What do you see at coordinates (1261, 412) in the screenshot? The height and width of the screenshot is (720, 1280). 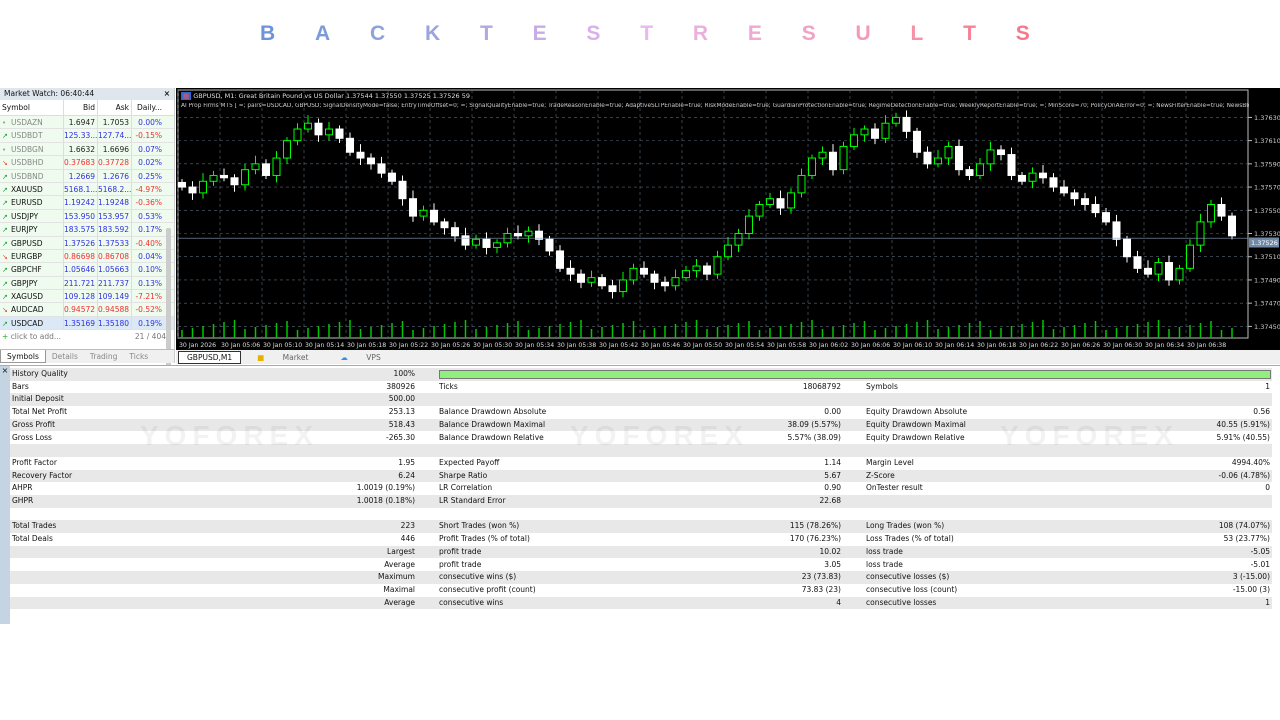 I see `stat-value: 0.56` at bounding box center [1261, 412].